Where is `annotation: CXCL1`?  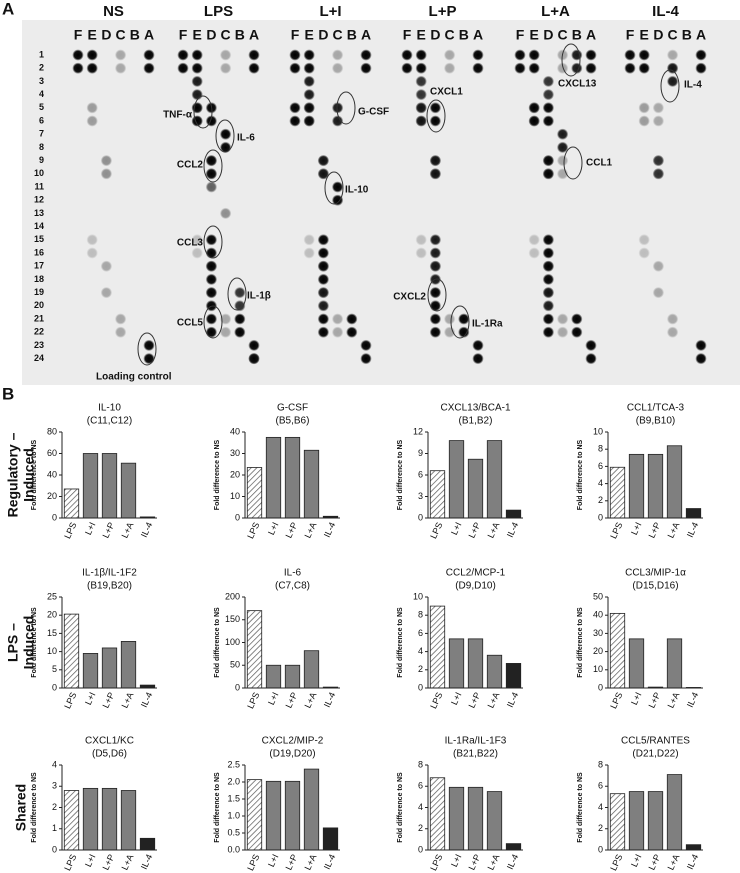
annotation: CXCL1 is located at coordinates (446, 92).